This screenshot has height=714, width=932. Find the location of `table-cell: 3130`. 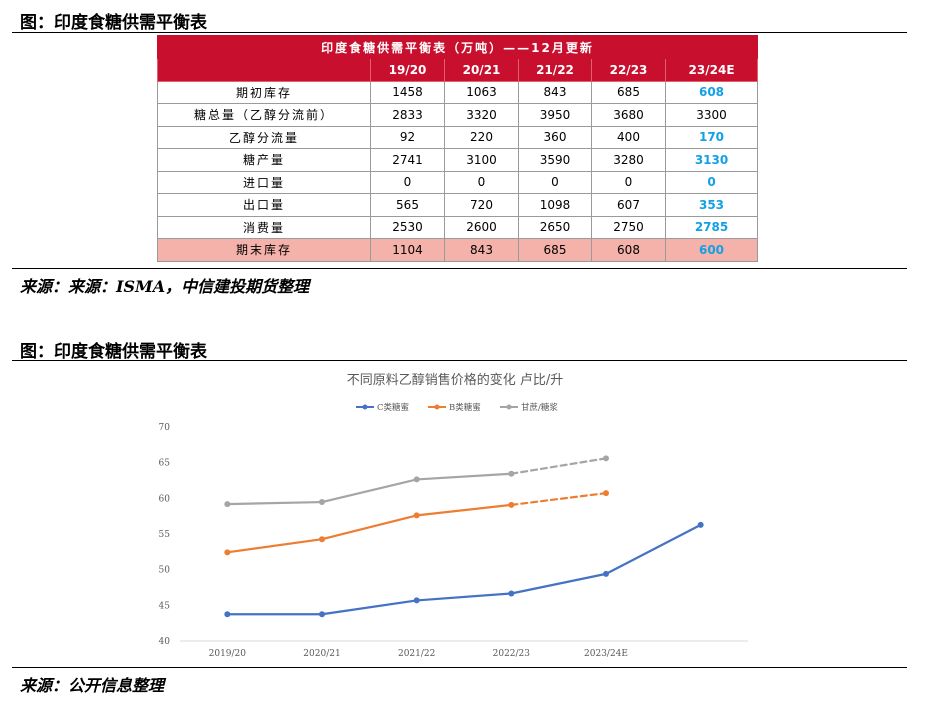

table-cell: 3130 is located at coordinates (711, 160).